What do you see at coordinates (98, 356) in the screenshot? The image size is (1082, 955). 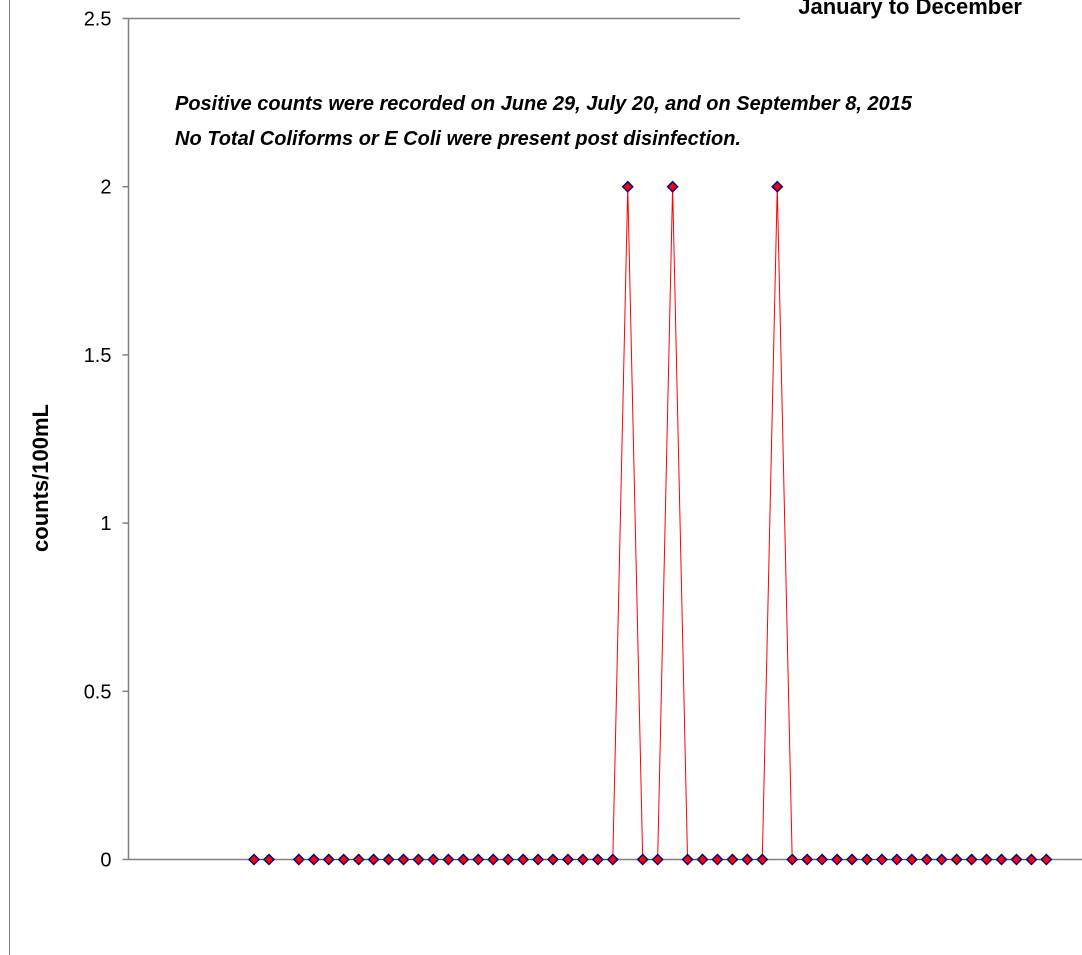 I see `y-tick-label: 1.5` at bounding box center [98, 356].